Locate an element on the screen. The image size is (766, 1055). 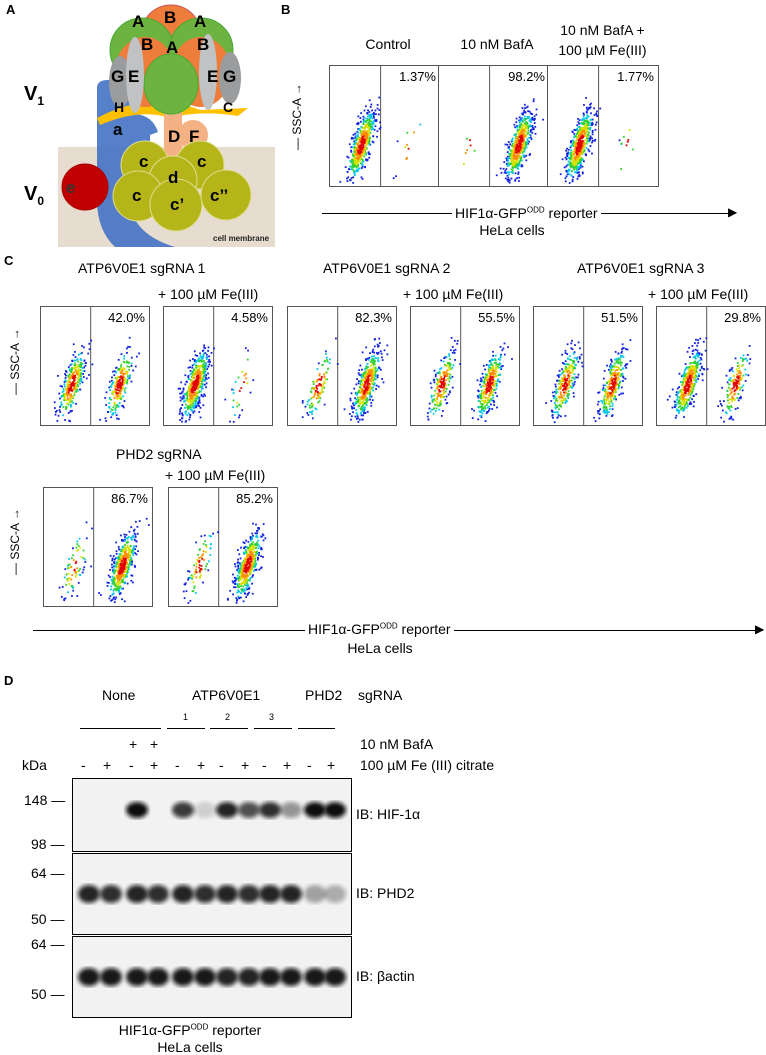
subunit-label: E is located at coordinates (213, 76).